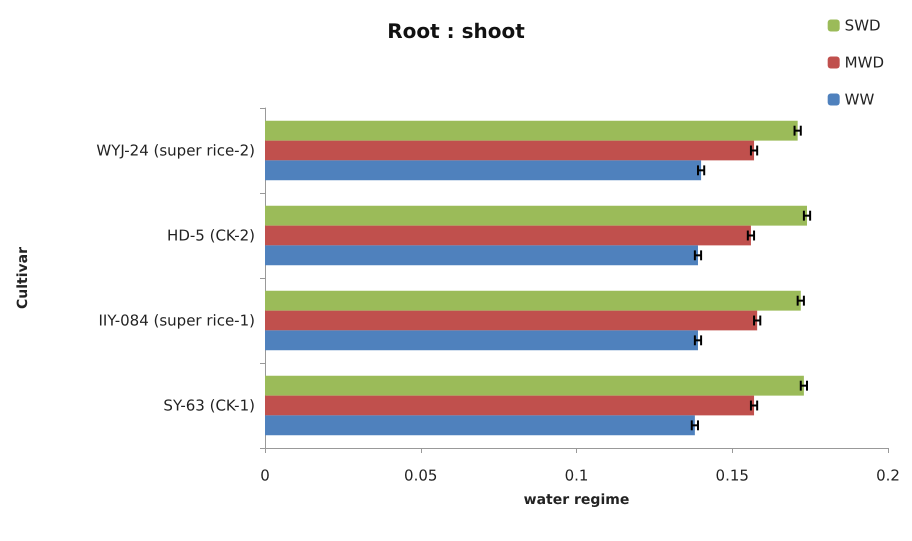 The width and height of the screenshot is (912, 541). I want to click on legend-label: WW, so click(859, 99).